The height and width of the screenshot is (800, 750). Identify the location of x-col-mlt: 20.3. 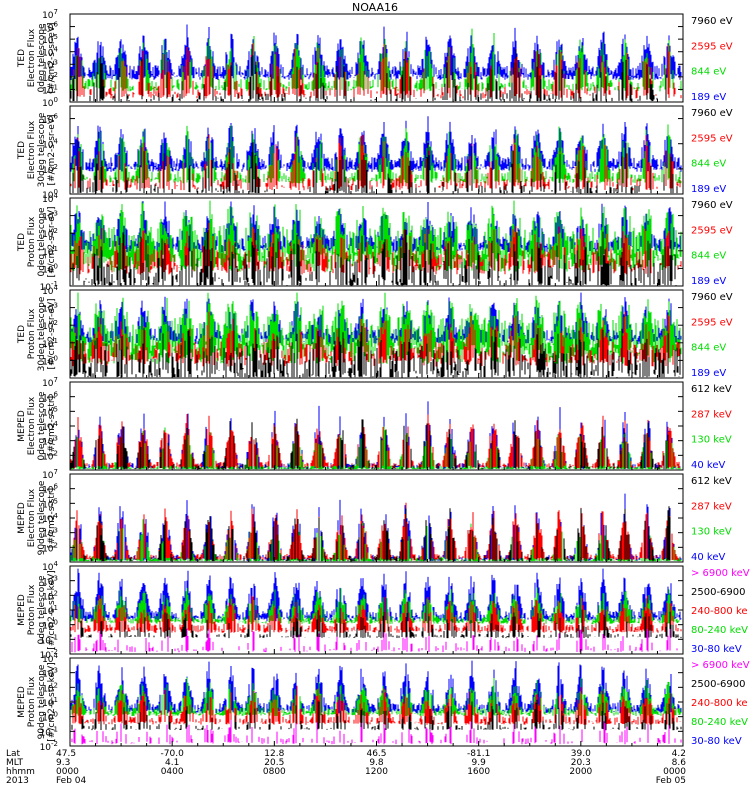
(581, 763).